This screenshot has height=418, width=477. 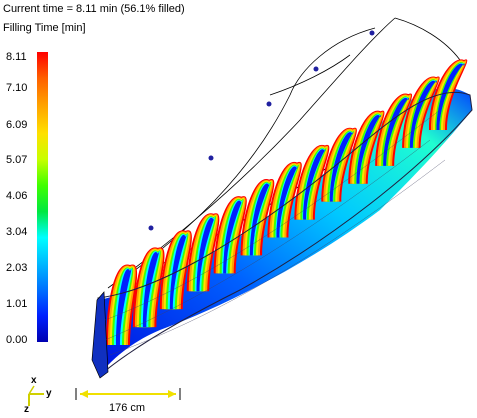 I want to click on legend-tick: 1.01, so click(x=17, y=304).